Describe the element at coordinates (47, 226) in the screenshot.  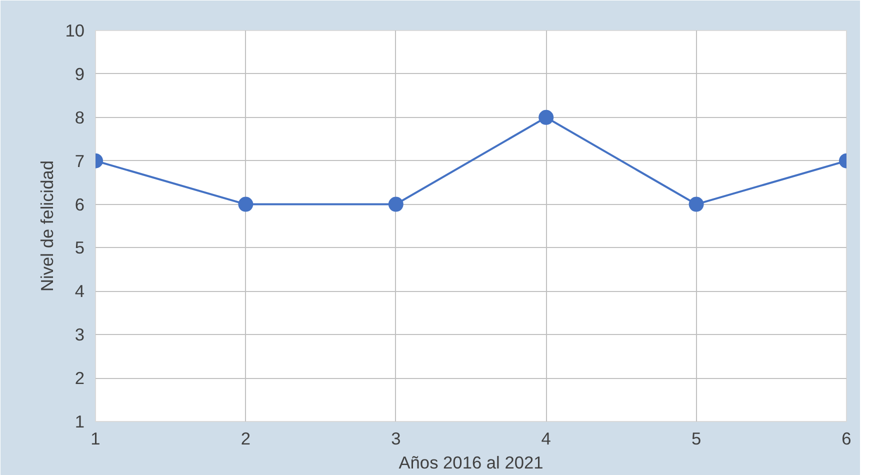
I see `y-axis-title: Nivel de felicidad` at that location.